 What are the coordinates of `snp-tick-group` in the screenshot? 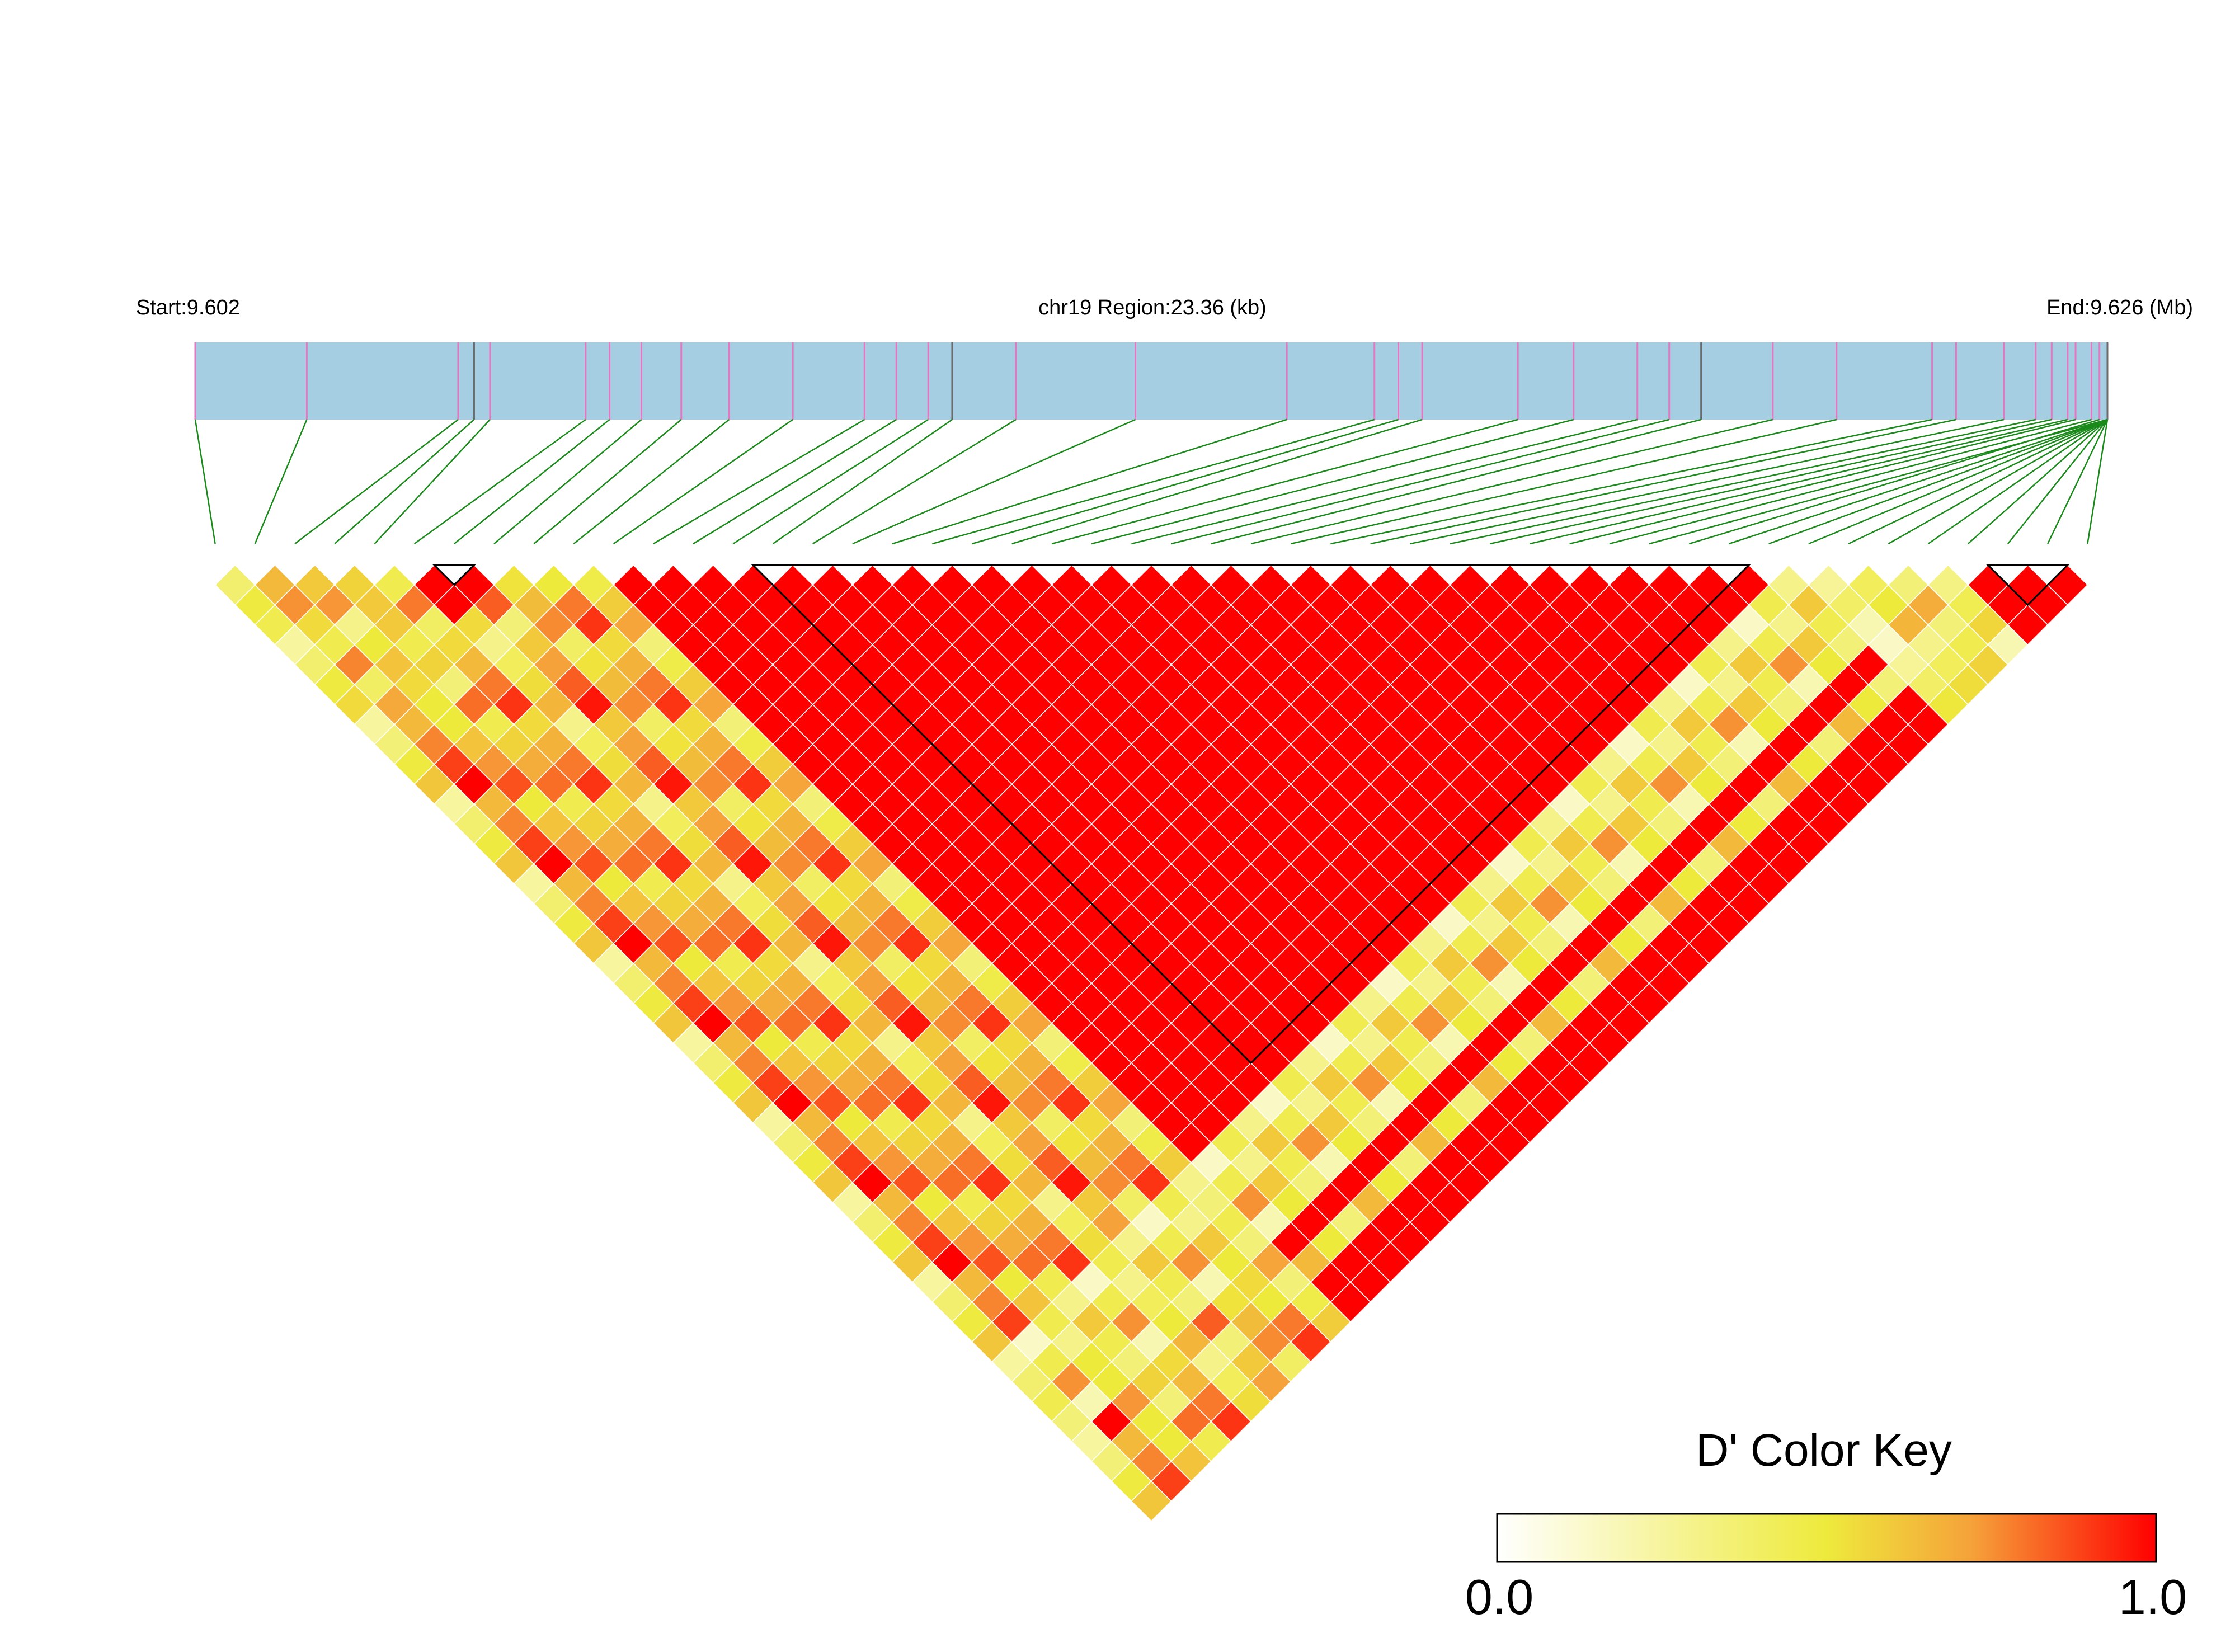 It's located at (1151, 381).